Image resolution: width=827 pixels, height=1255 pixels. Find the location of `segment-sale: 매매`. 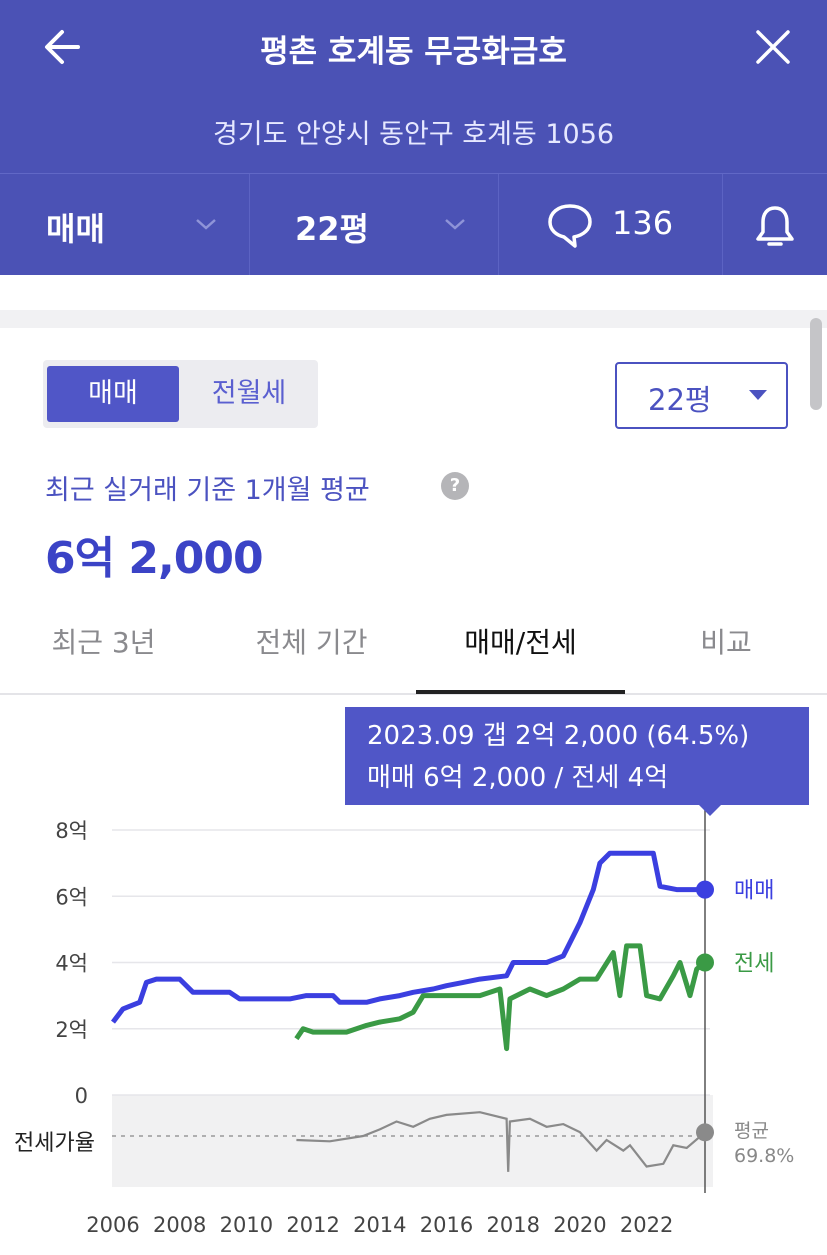

segment-sale: 매매 is located at coordinates (113, 394).